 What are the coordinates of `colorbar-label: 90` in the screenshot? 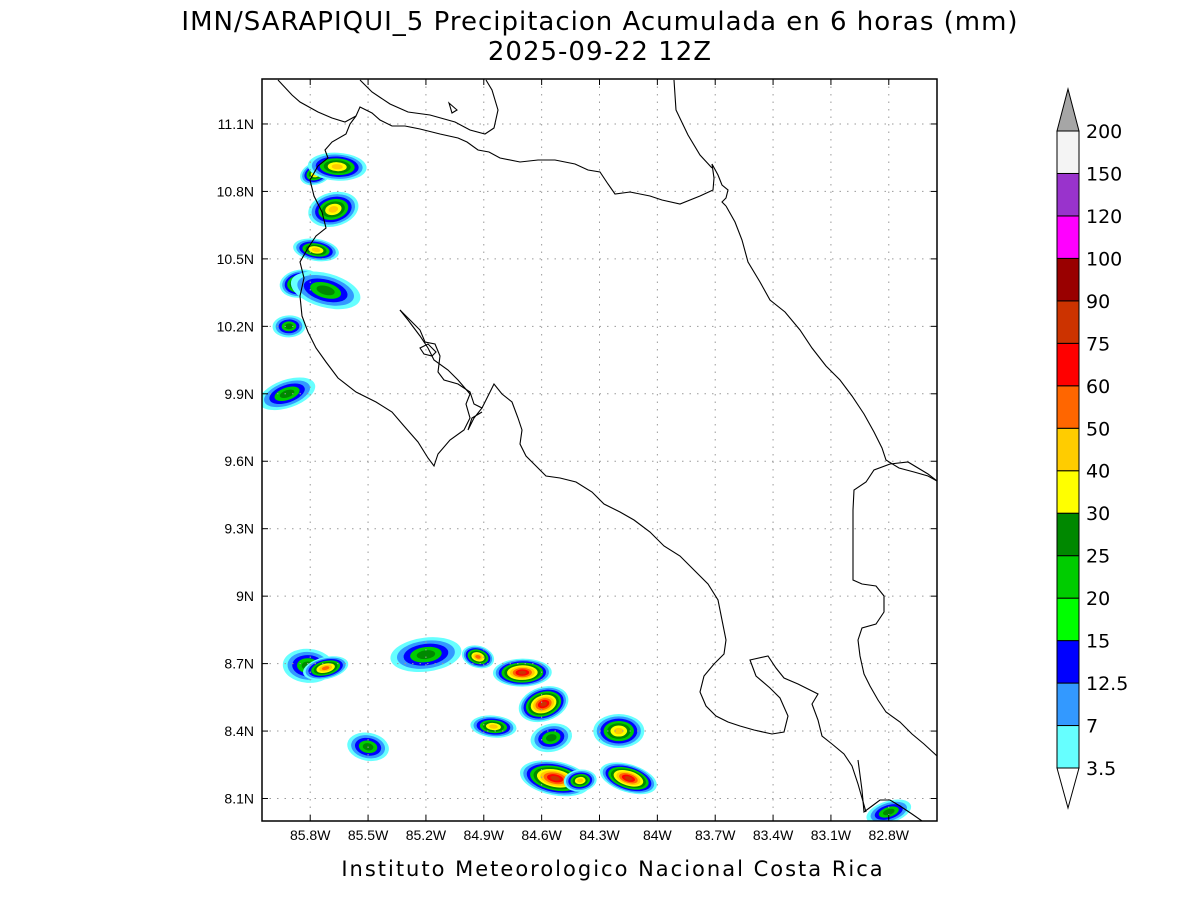 It's located at (1098, 302).